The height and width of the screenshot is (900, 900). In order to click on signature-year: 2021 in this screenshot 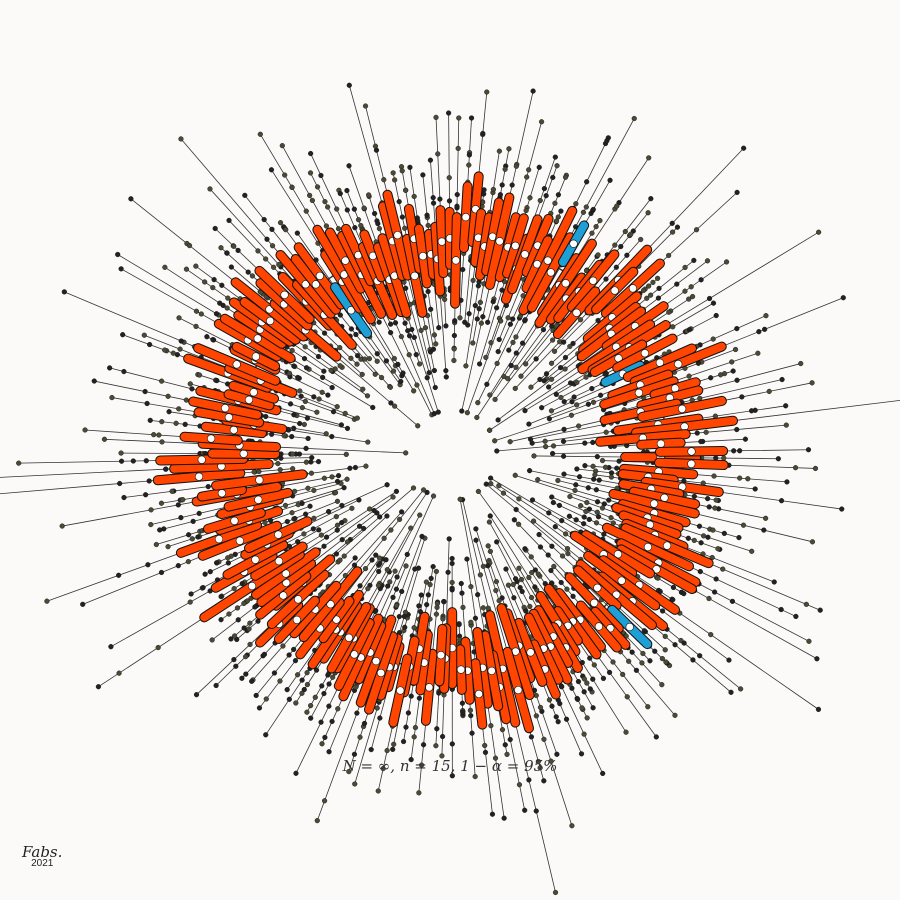, I will do `click(42, 863)`.